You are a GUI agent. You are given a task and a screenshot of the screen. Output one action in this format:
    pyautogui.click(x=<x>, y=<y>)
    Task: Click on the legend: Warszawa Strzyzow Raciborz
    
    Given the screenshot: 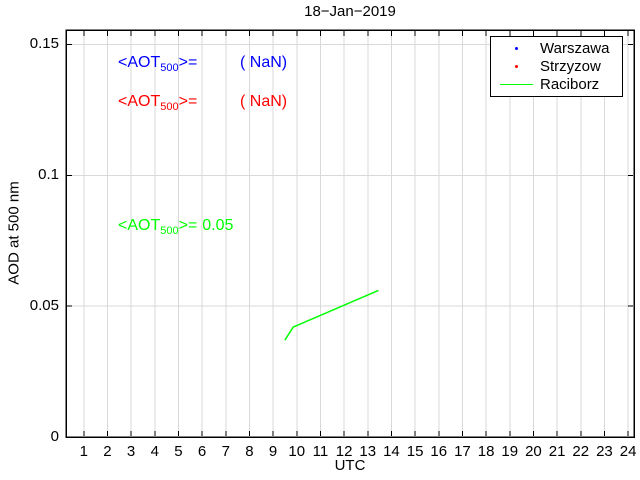 What is the action you would take?
    pyautogui.click(x=556, y=66)
    